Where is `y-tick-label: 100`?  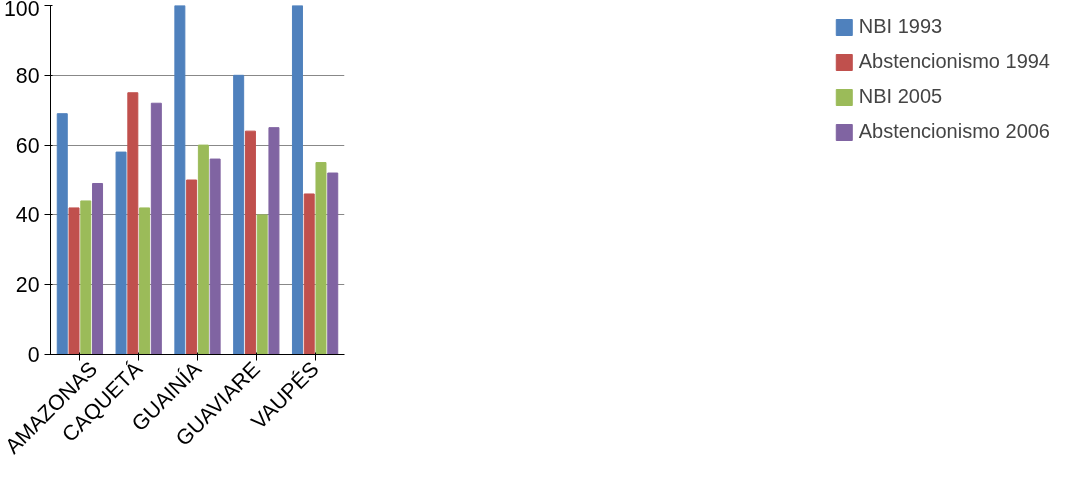
y-tick-label: 100 is located at coordinates (21, 10).